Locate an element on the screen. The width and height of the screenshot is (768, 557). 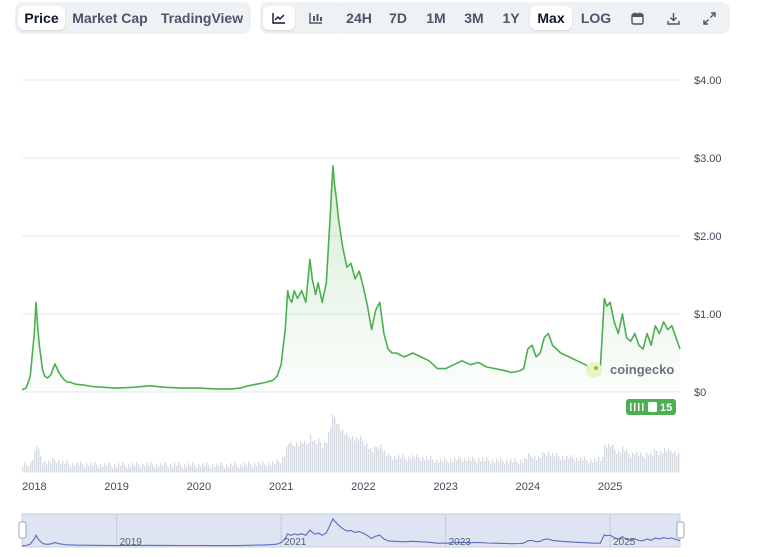
download-button is located at coordinates (673, 18).